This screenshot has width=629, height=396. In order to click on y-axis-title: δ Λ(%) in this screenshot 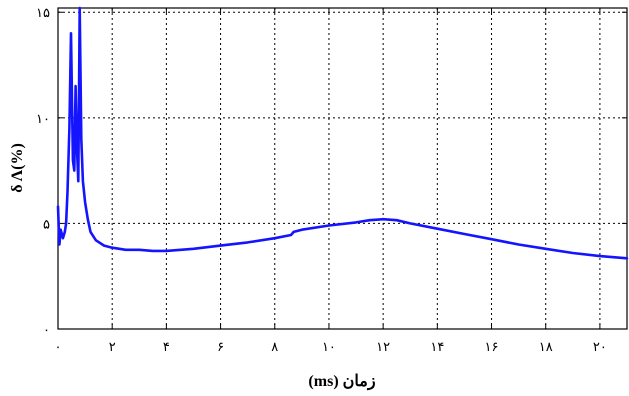, I will do `click(17, 168)`.